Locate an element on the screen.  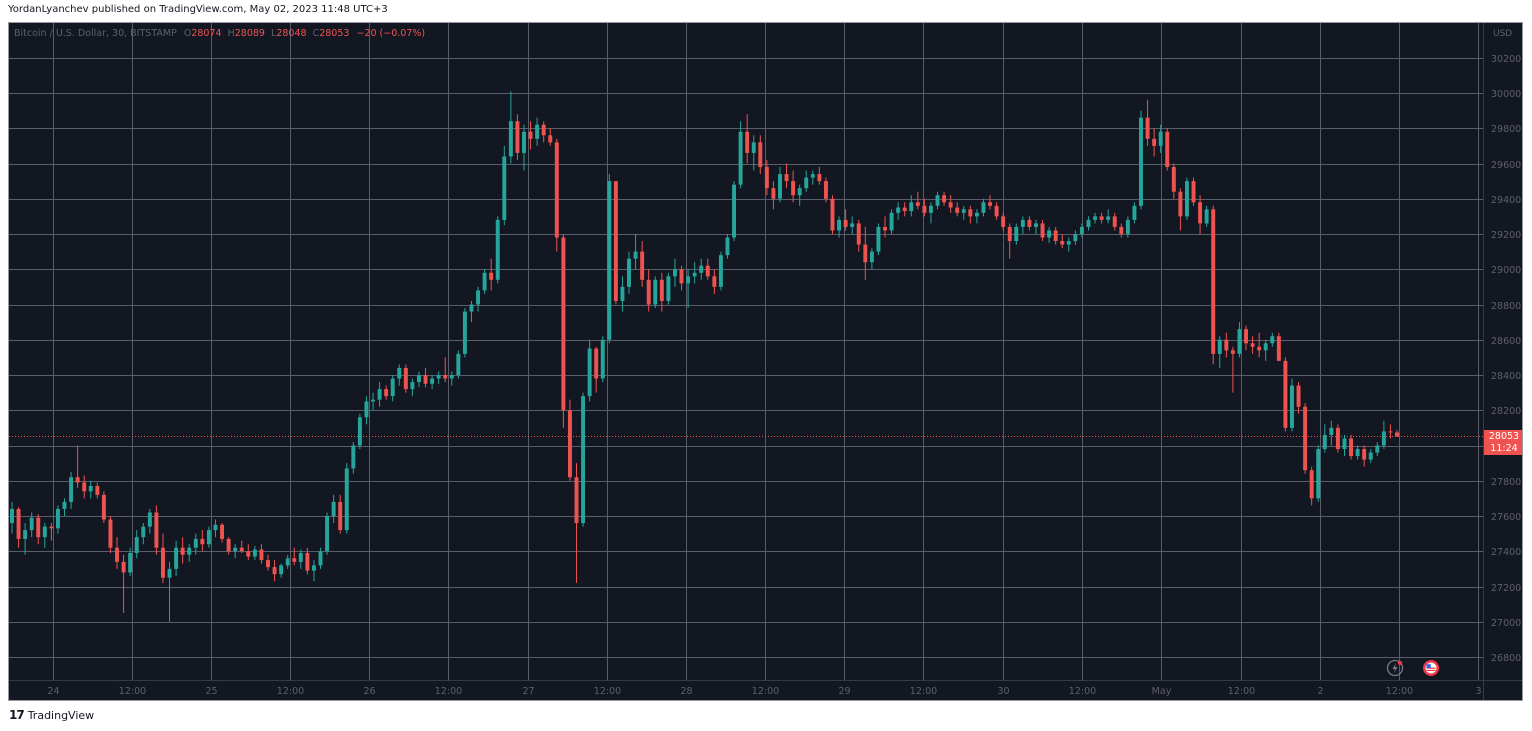
price-tick-label: 27200 is located at coordinates (1506, 588).